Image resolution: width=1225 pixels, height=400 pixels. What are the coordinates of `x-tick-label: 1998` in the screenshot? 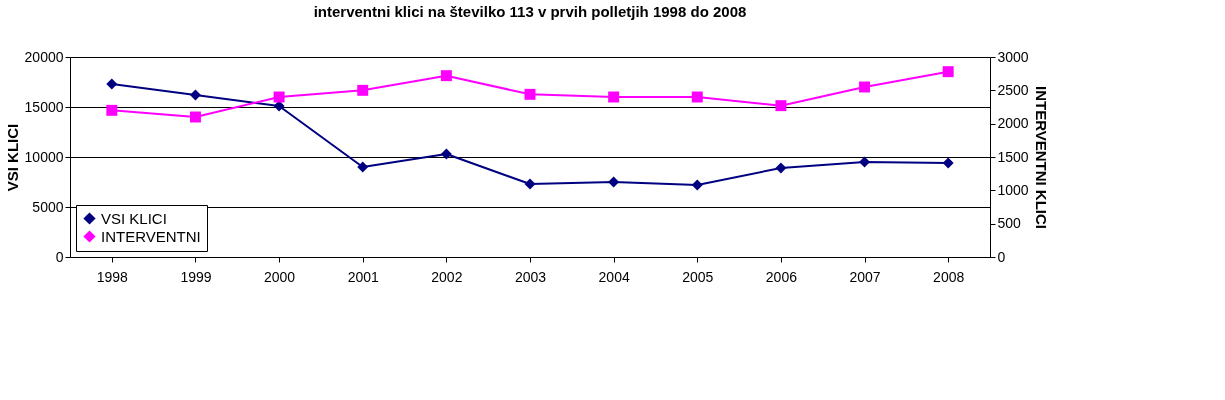 It's located at (112, 276).